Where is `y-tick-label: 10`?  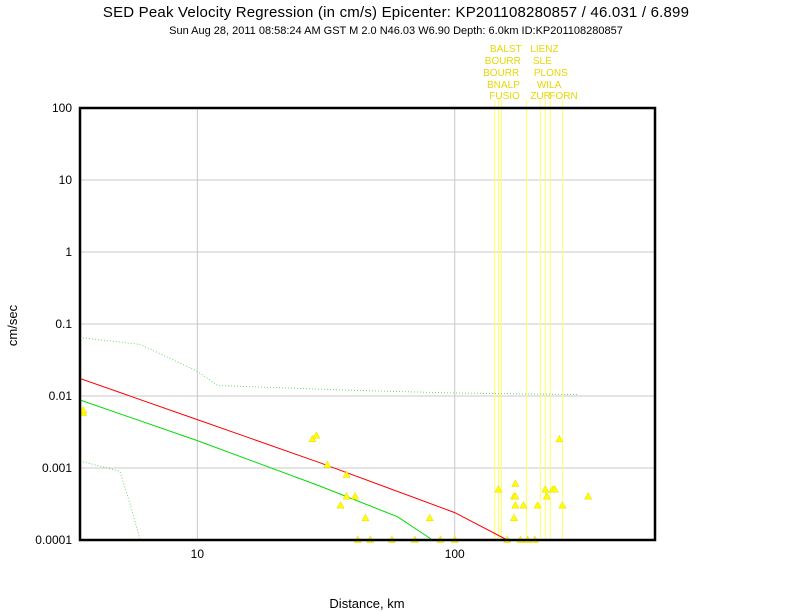 y-tick-label: 10 is located at coordinates (66, 180).